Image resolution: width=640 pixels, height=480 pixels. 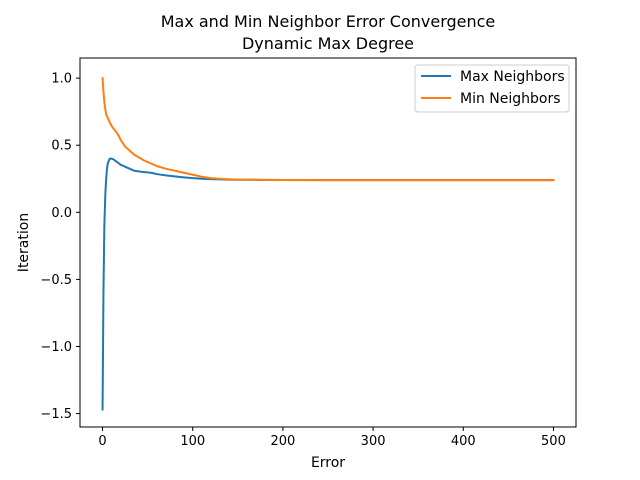 What do you see at coordinates (282, 441) in the screenshot?
I see `x-tick-label: 200` at bounding box center [282, 441].